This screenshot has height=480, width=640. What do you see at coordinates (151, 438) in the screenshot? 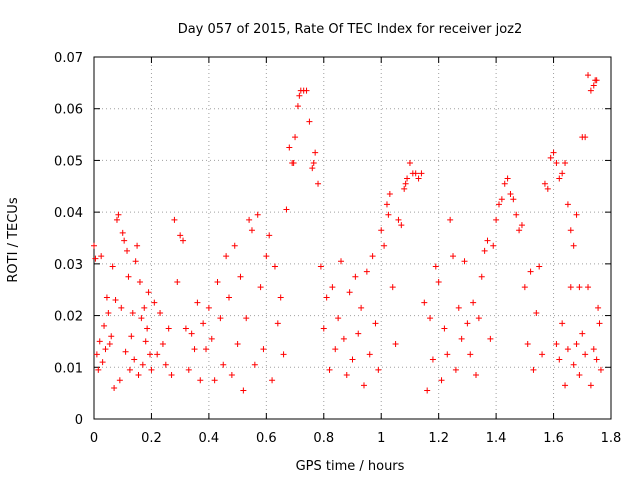
I see `x-tick-label: 0.2` at bounding box center [151, 438].